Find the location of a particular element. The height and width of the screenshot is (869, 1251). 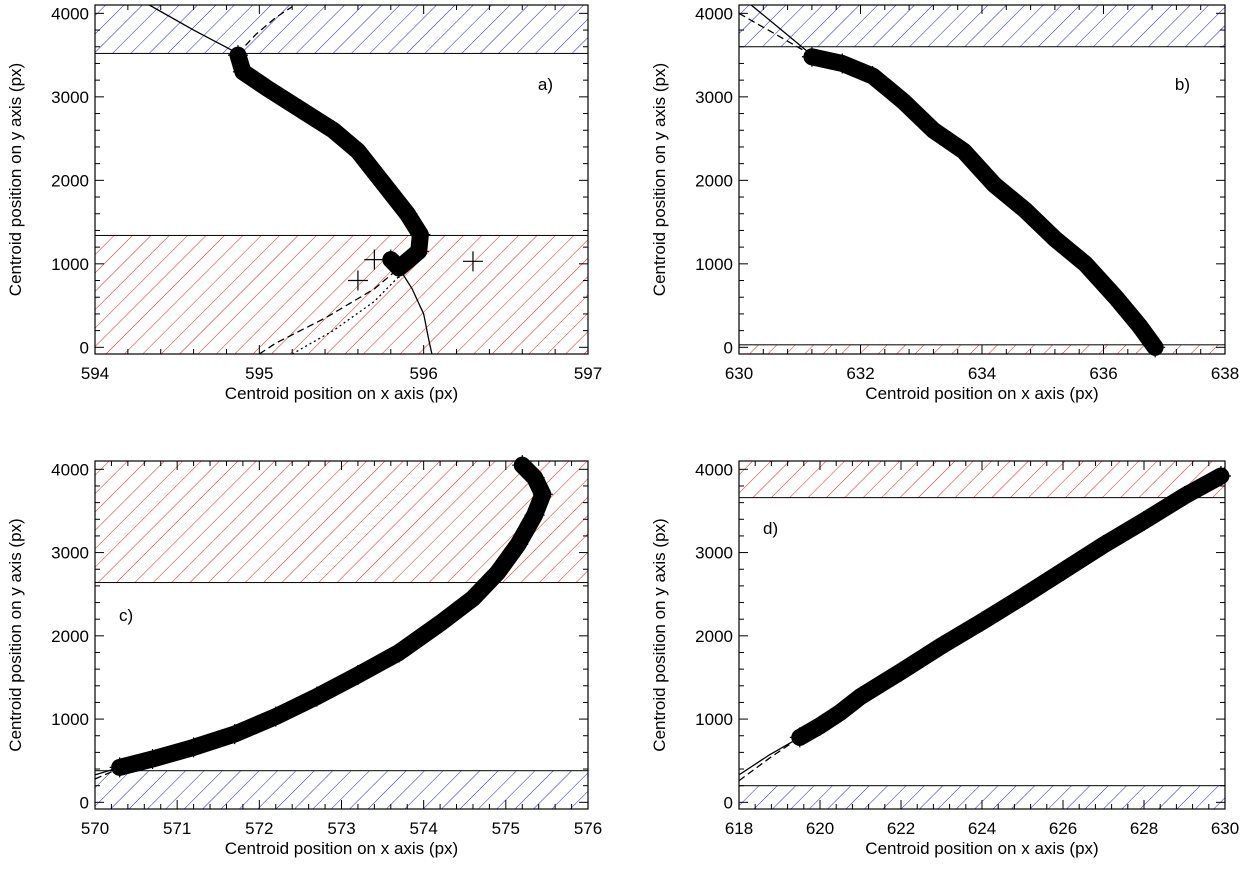

x-tick-label: 575 is located at coordinates (506, 828).